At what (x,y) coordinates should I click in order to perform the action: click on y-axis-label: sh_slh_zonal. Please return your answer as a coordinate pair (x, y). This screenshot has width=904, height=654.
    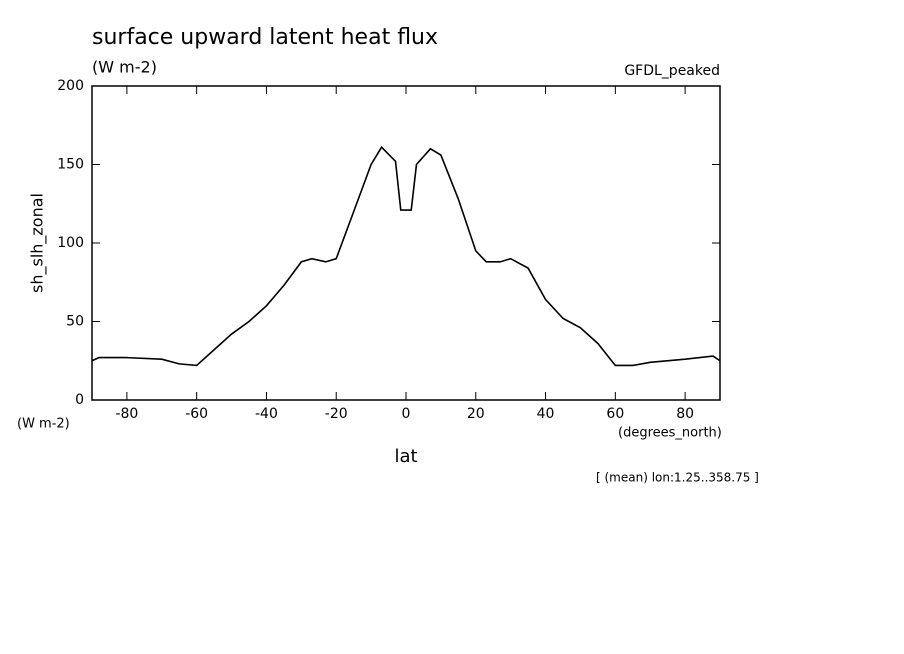
    Looking at the image, I should click on (38, 243).